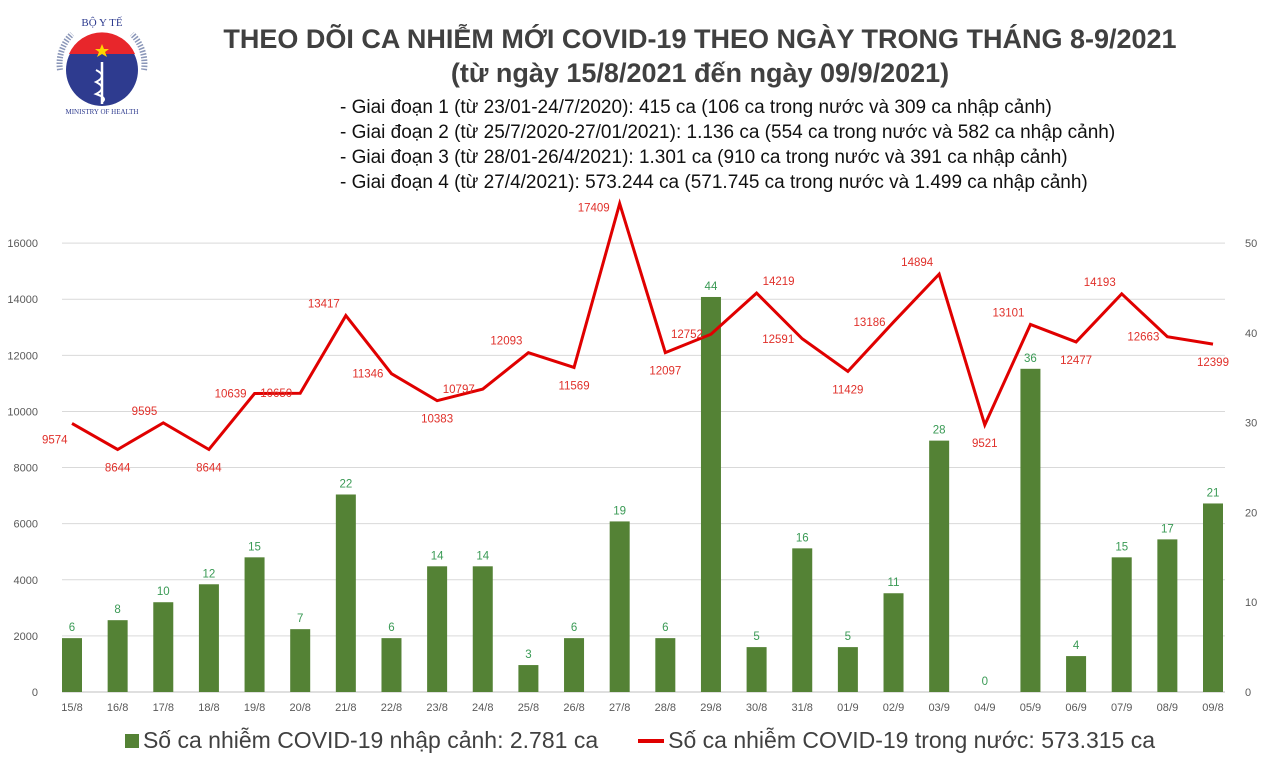 This screenshot has height=762, width=1280. I want to click on line-label: 17409, so click(594, 209).